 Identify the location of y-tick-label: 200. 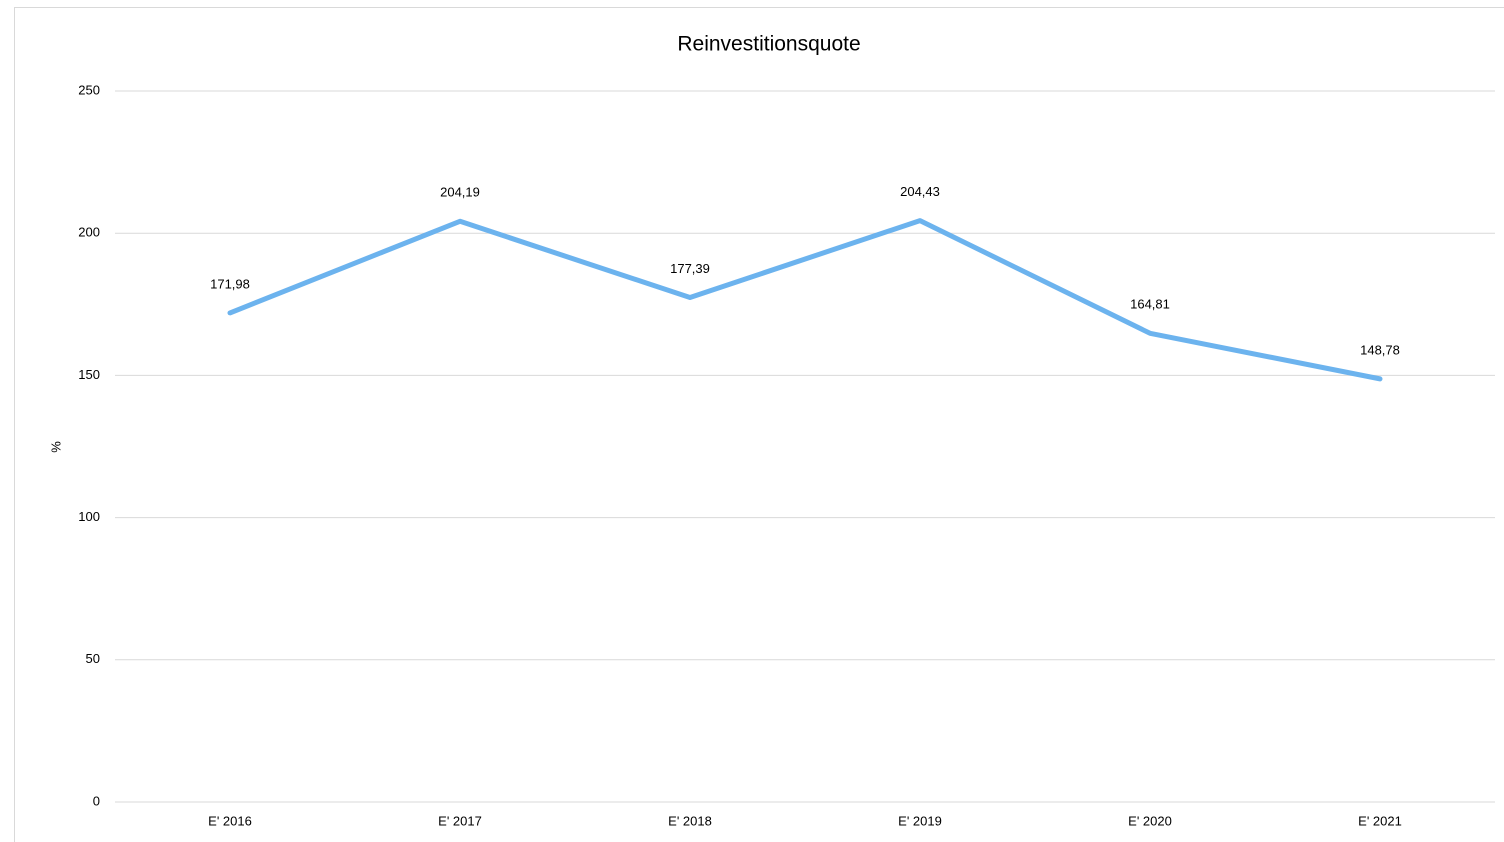
(89, 232).